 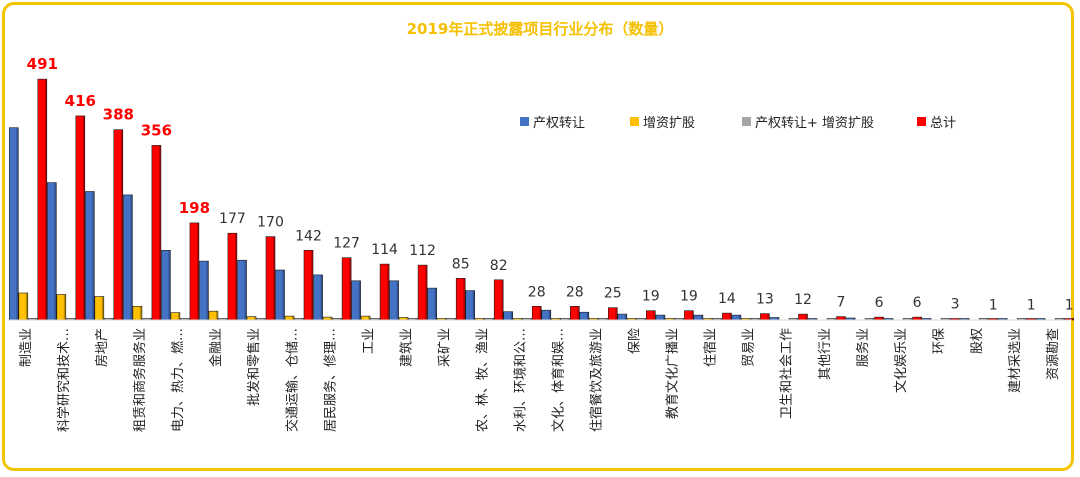 What do you see at coordinates (482, 380) in the screenshot?
I see `category-label-13: 农、林、牧、渔业` at bounding box center [482, 380].